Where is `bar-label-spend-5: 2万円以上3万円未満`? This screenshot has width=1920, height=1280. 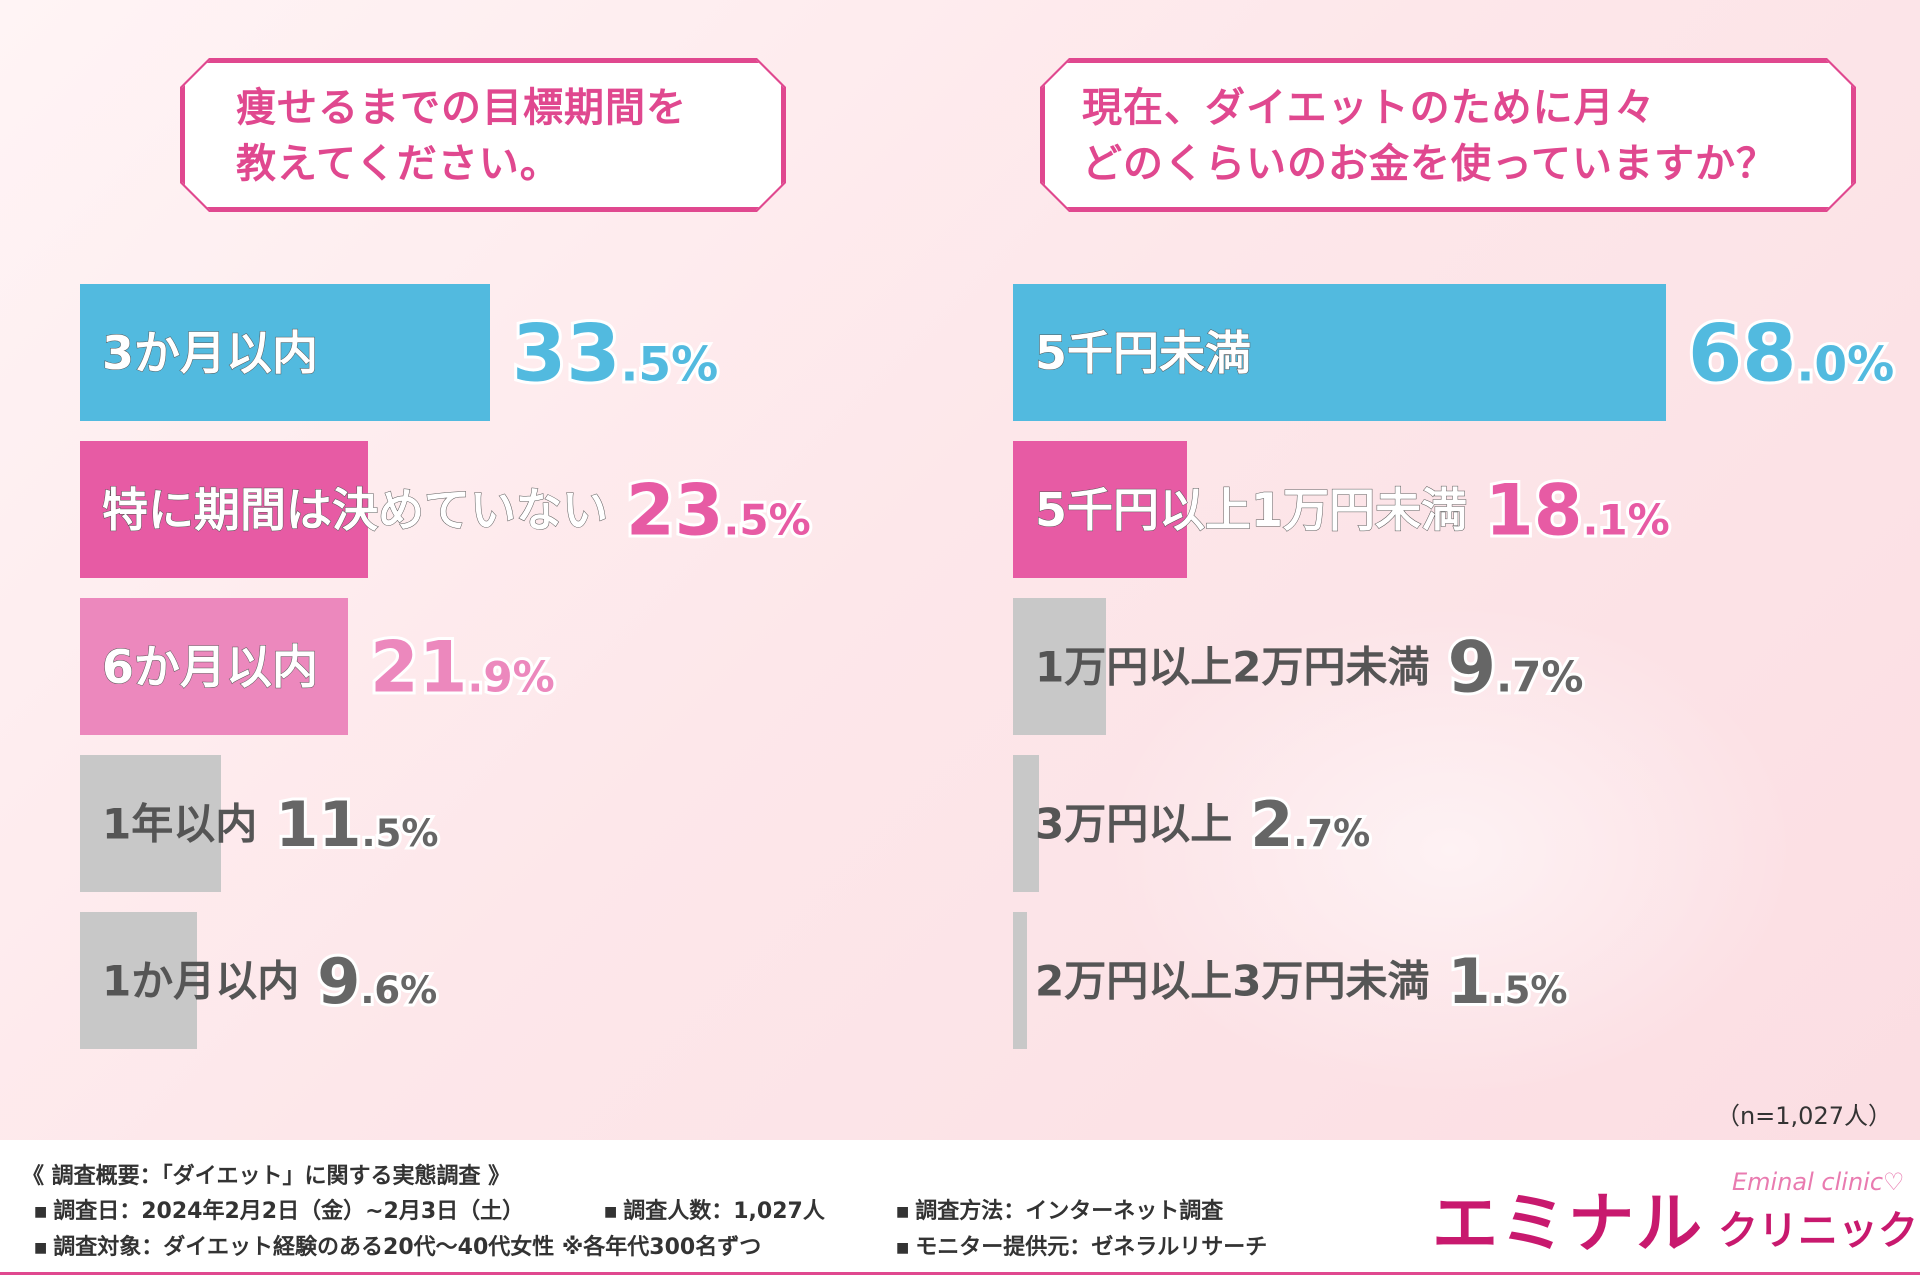 bar-label-spend-5: 2万円以上3万円未満 is located at coordinates (1232, 981).